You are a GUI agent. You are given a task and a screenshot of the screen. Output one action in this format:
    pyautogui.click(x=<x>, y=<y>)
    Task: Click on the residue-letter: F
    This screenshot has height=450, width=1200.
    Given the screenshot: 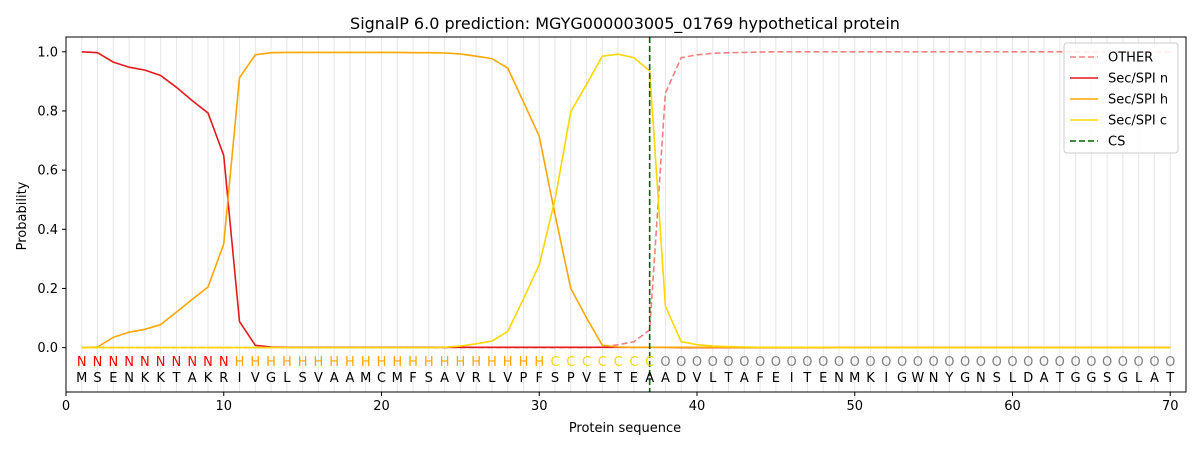 What is the action you would take?
    pyautogui.click(x=412, y=378)
    